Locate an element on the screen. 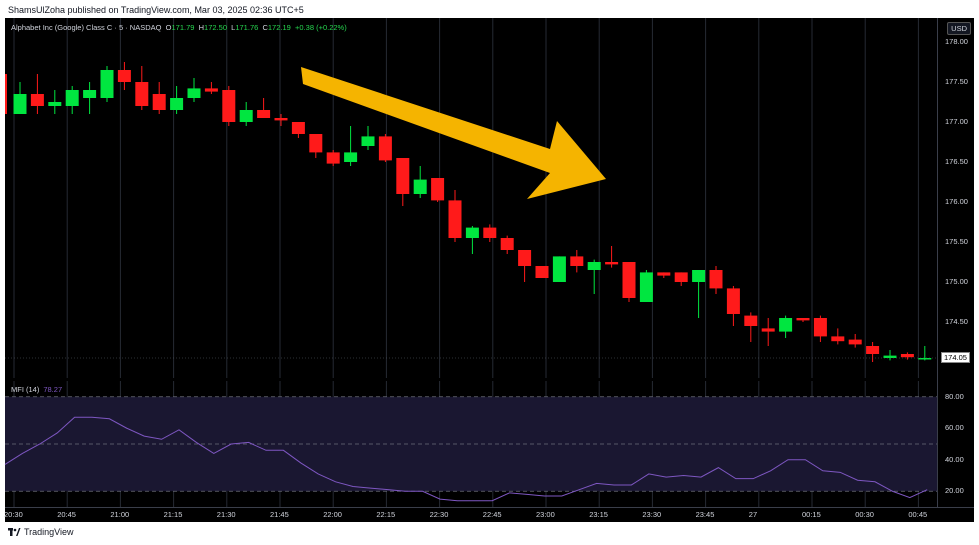  mfi-legend: MFI (14) 78.27 is located at coordinates (36, 389).